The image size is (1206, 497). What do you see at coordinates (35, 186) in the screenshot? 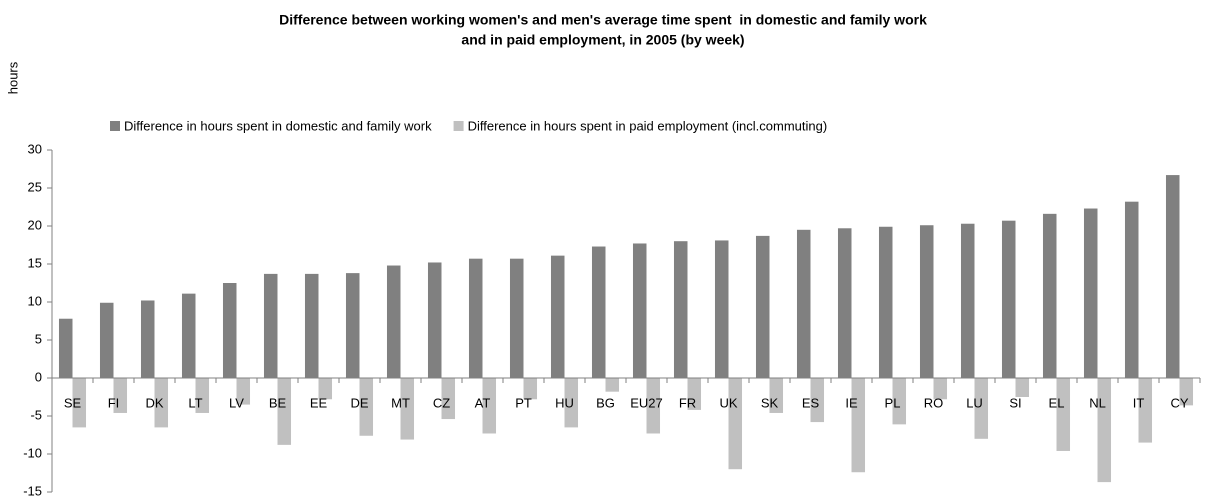
I see `y-tick-label: 25` at bounding box center [35, 186].